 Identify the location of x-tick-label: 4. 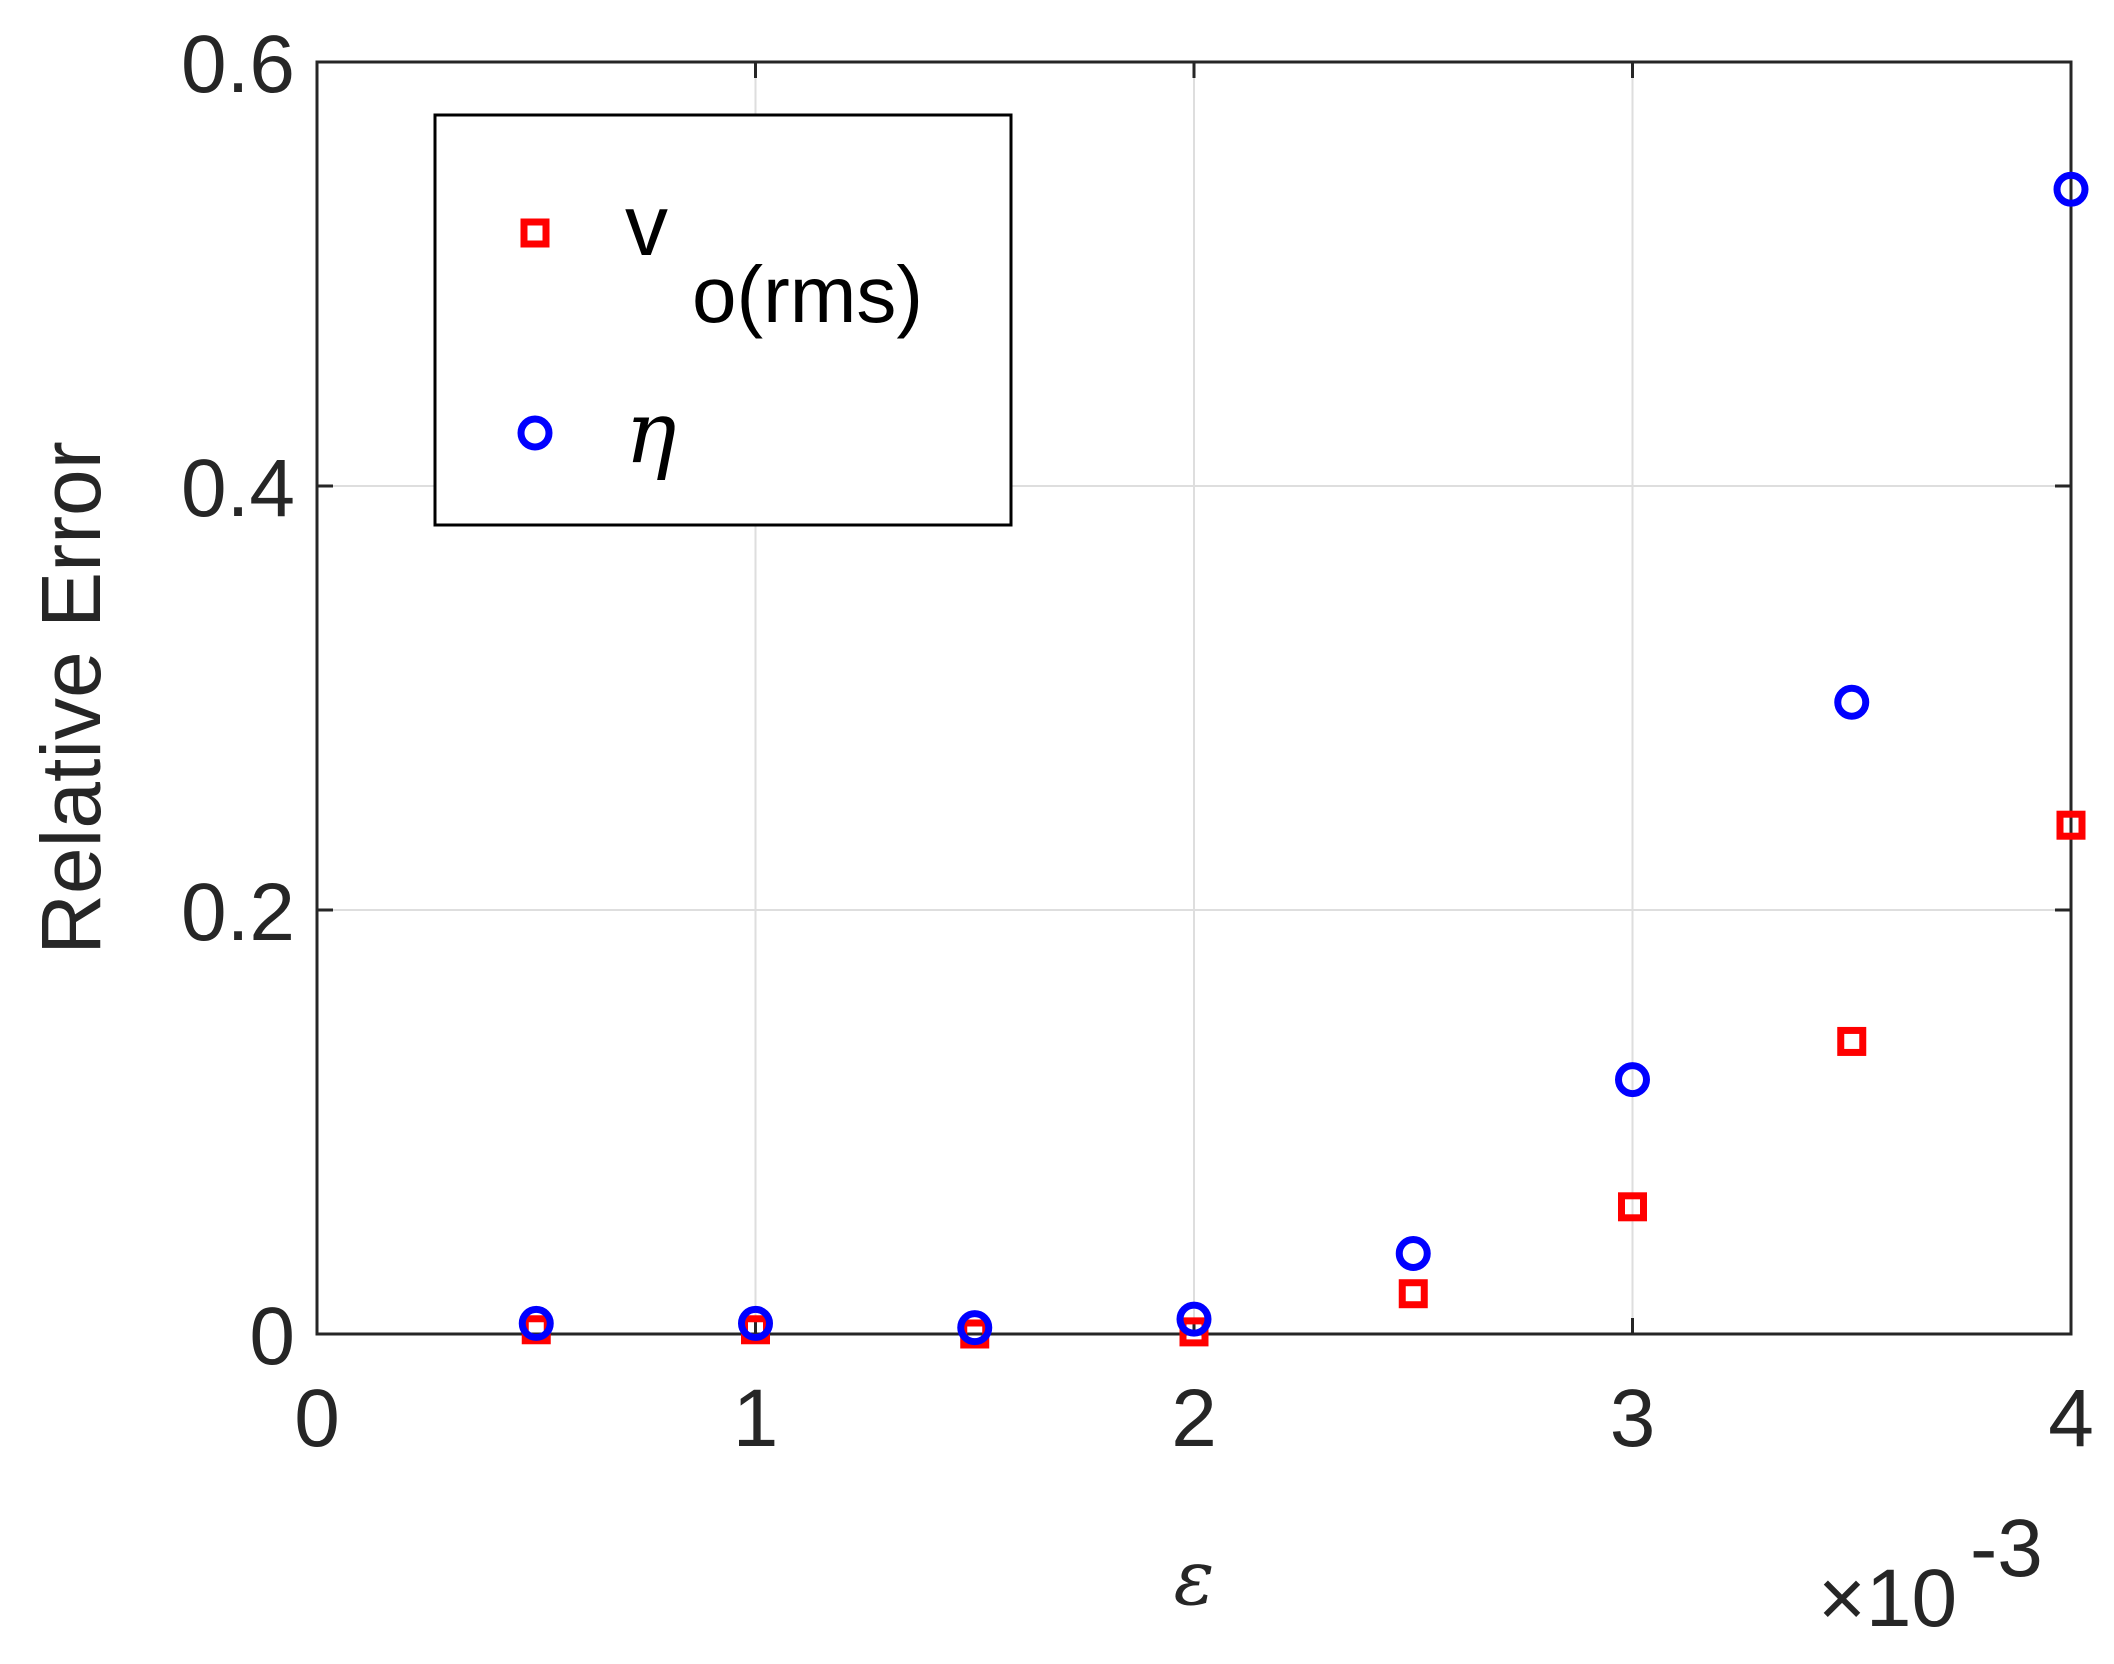
(2071, 1418).